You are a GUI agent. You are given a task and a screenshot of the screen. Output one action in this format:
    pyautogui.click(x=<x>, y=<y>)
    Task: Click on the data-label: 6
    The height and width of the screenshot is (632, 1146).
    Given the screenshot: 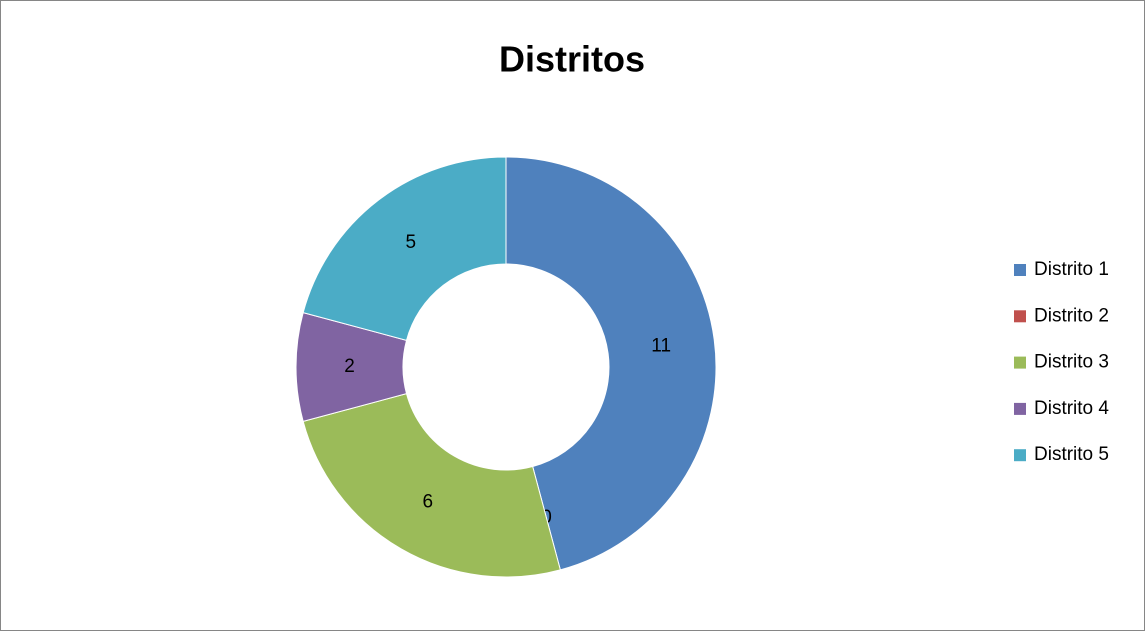 What is the action you would take?
    pyautogui.click(x=427, y=502)
    